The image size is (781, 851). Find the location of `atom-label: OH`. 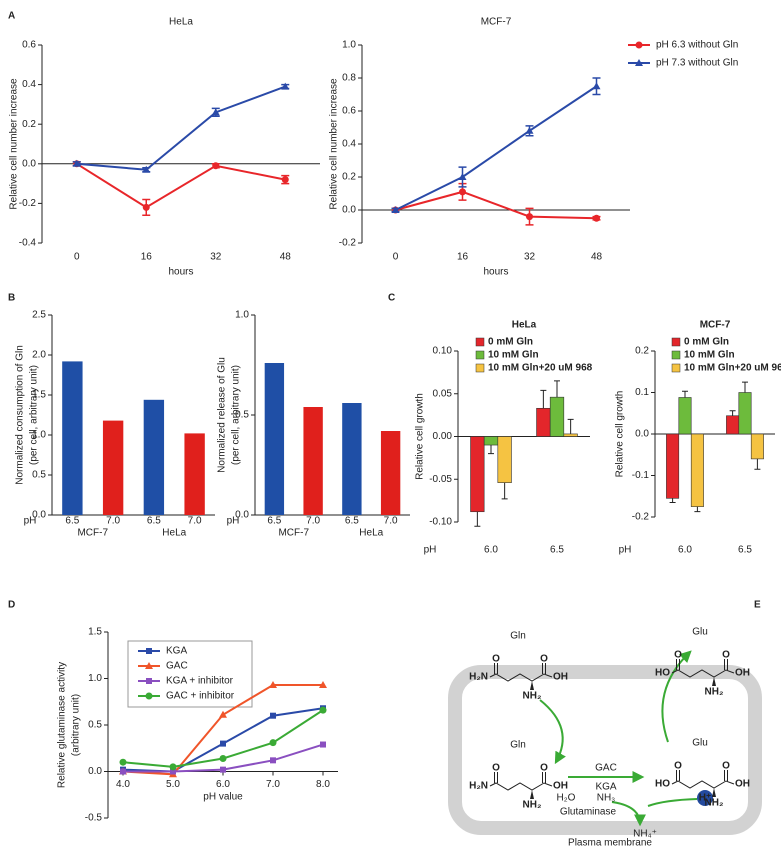

atom-label: OH is located at coordinates (560, 786).